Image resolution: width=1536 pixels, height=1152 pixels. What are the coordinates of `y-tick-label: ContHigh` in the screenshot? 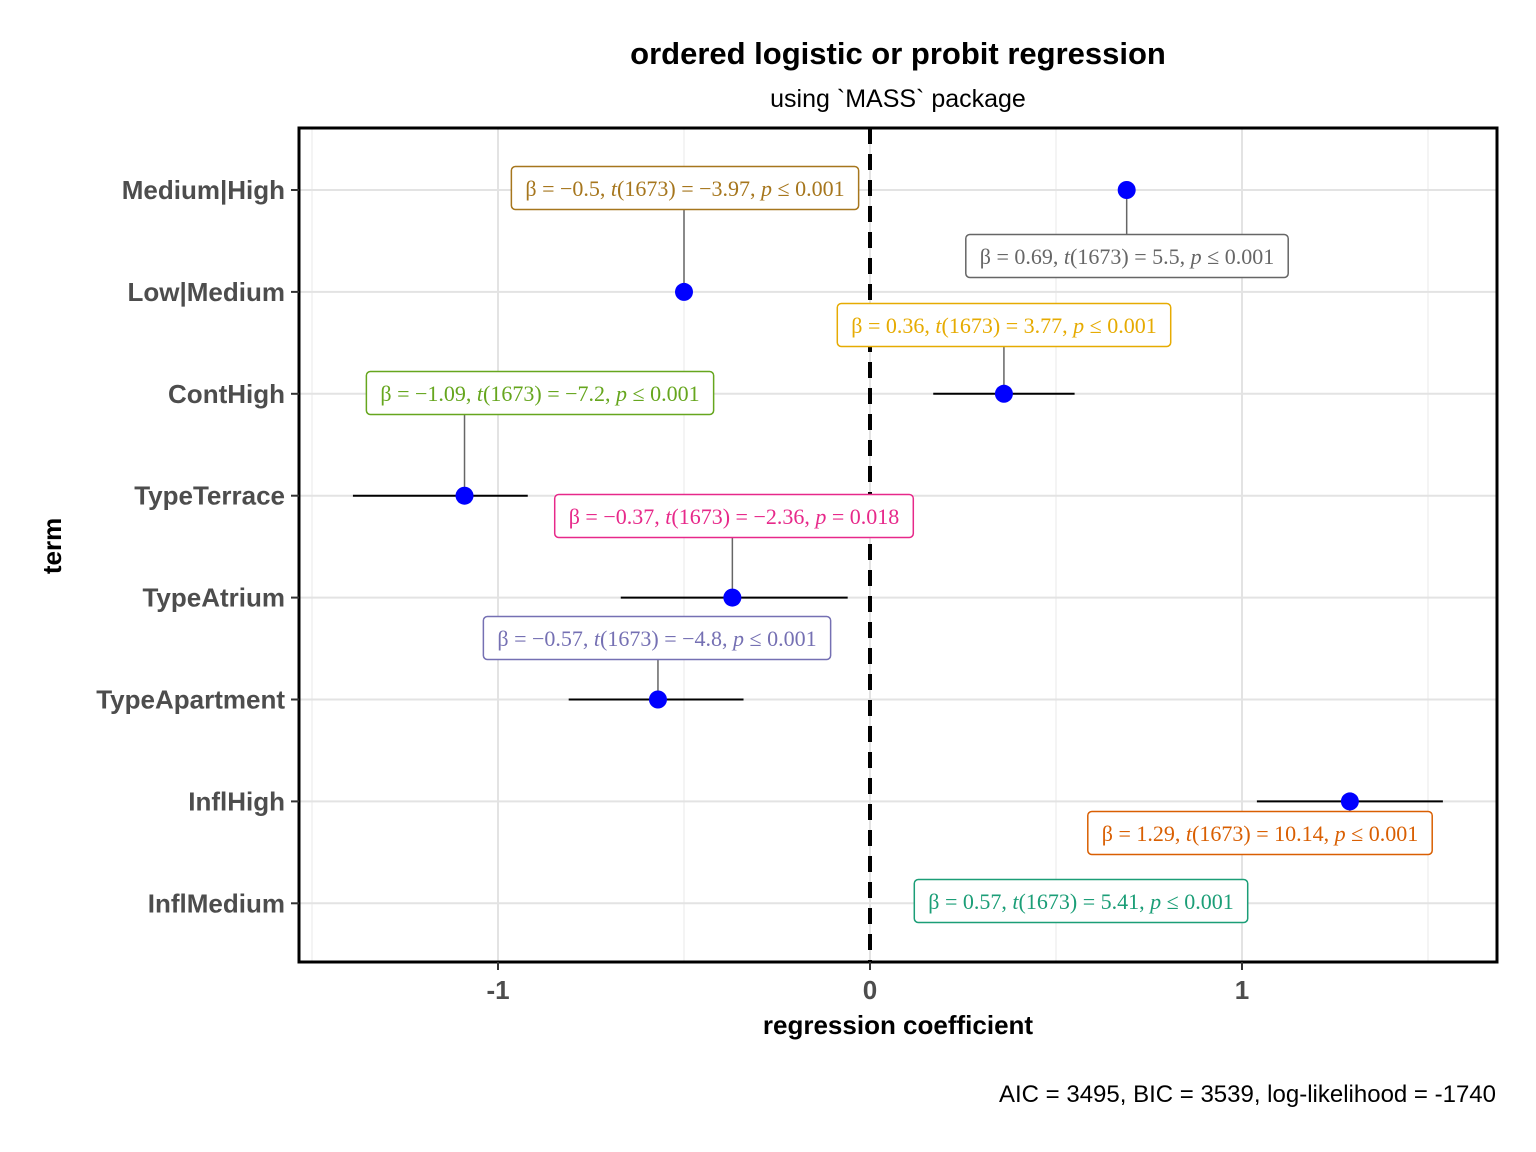 It's located at (226, 394).